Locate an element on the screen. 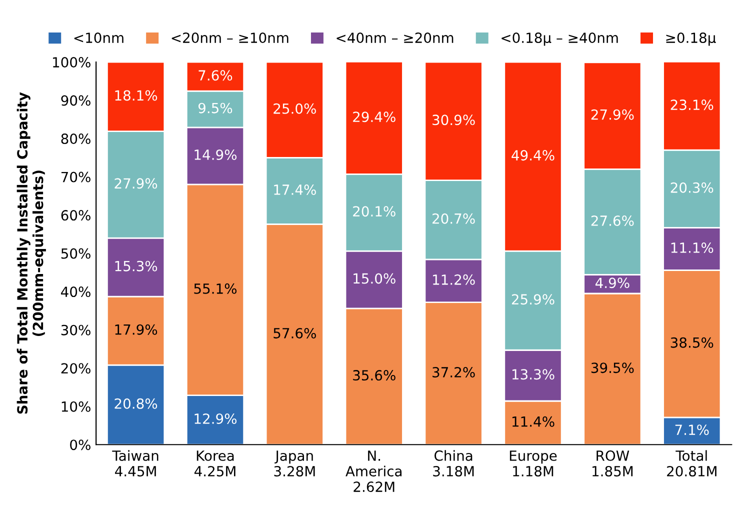 Image resolution: width=739 pixels, height=517 pixels. data-label: 12.9% is located at coordinates (215, 418).